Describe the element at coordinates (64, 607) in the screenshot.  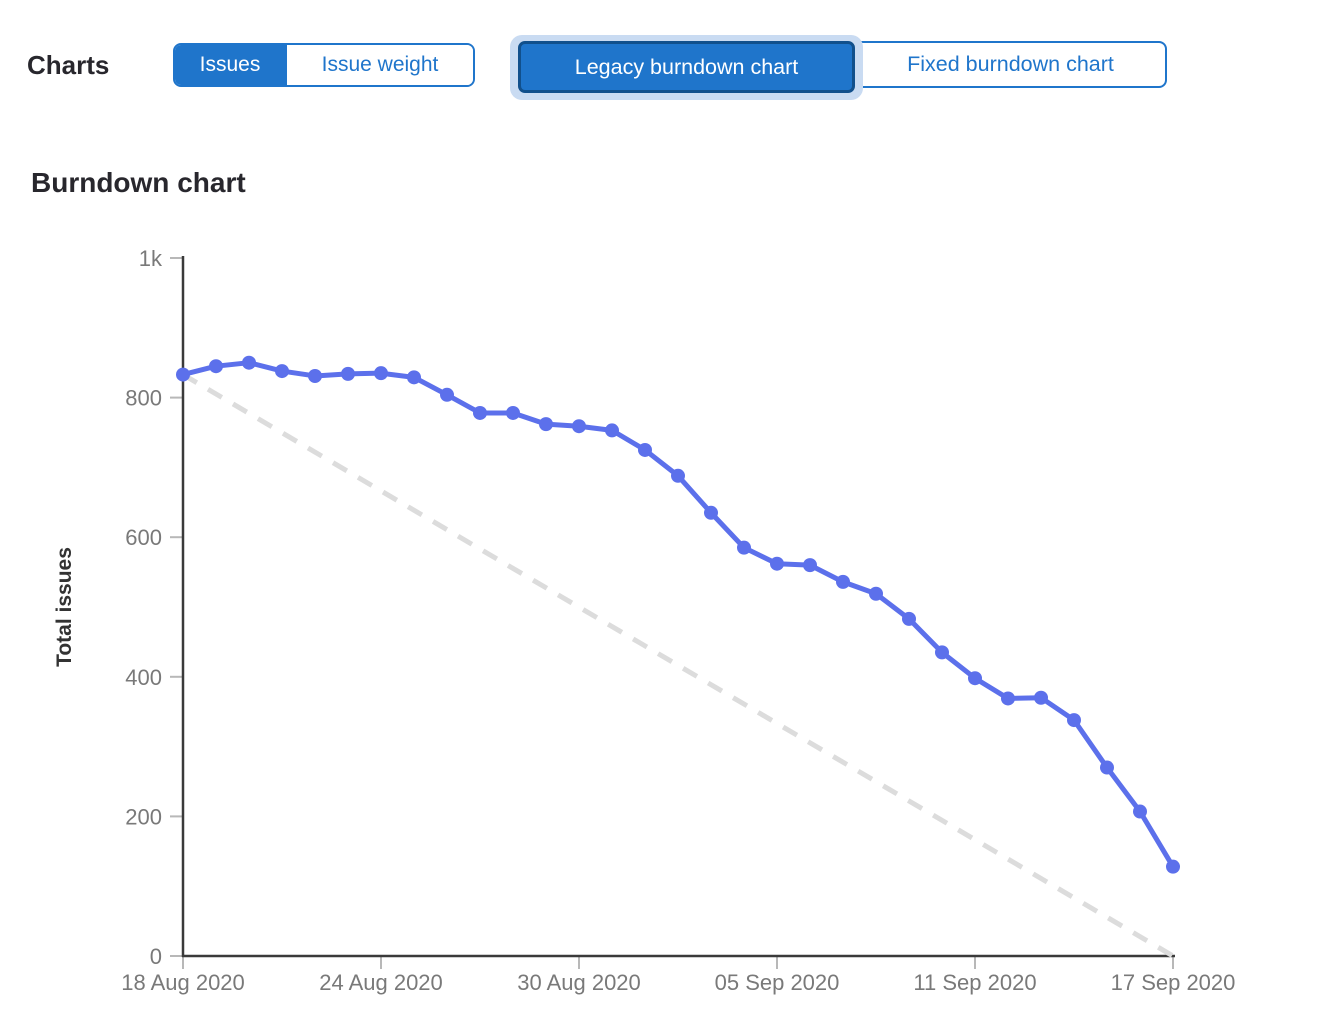
I see `y-axis-title: Total issues` at that location.